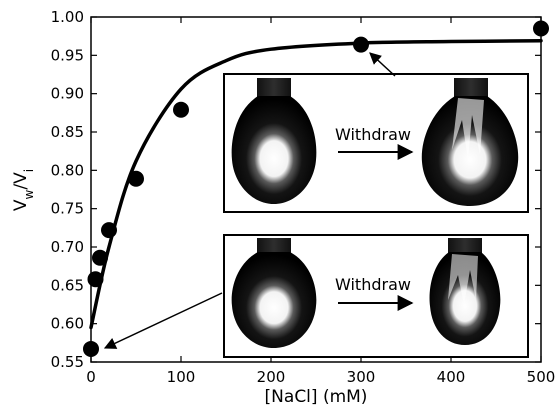  What do you see at coordinates (67, 362) in the screenshot?
I see `y-tick-label: 0.55` at bounding box center [67, 362].